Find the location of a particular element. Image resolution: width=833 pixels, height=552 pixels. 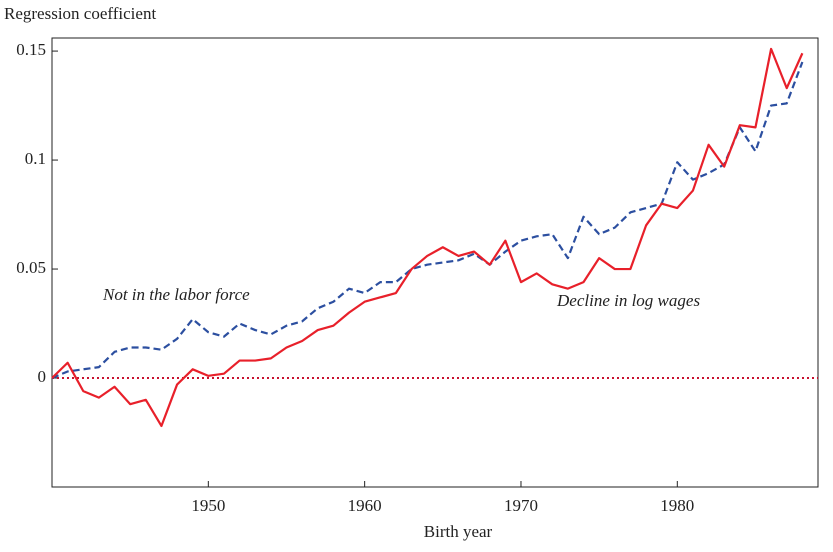

annotation: Decline in log wages is located at coordinates (628, 300).